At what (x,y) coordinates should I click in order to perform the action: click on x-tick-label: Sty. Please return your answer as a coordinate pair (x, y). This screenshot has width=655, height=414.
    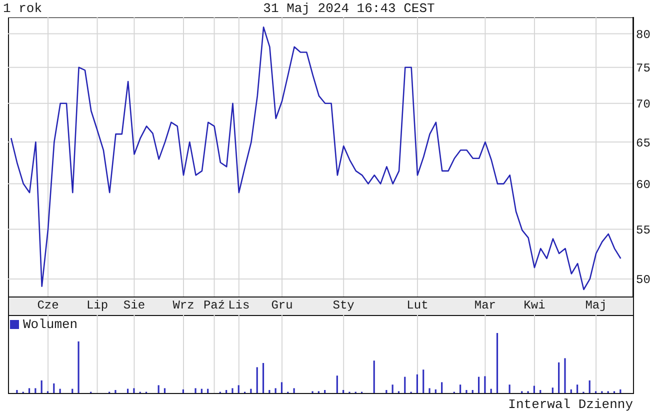
    Looking at the image, I should click on (343, 305).